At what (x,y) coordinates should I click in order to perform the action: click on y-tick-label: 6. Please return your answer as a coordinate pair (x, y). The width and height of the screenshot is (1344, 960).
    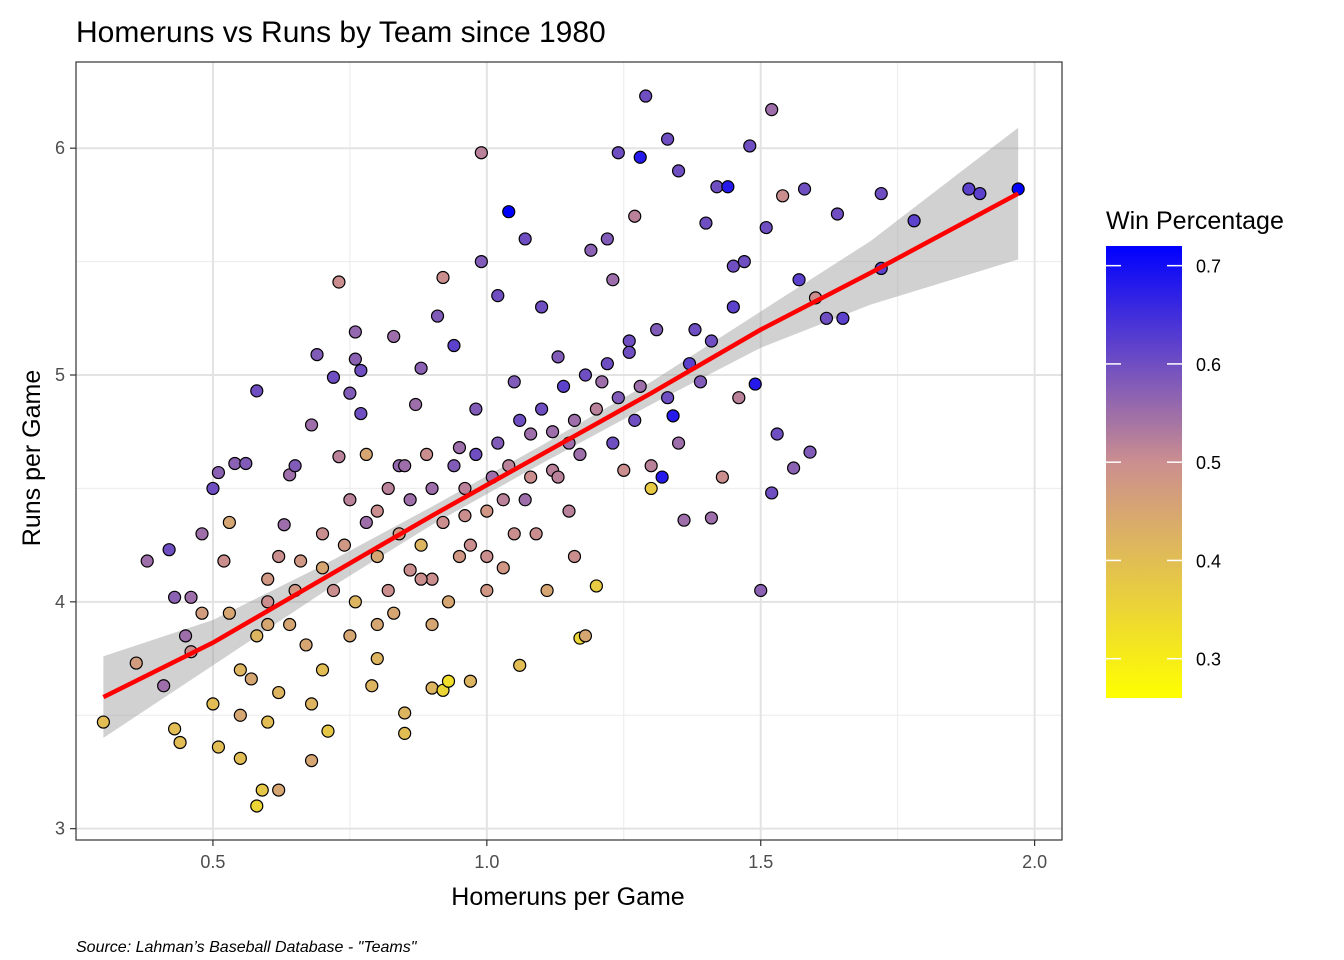
    Looking at the image, I should click on (60, 148).